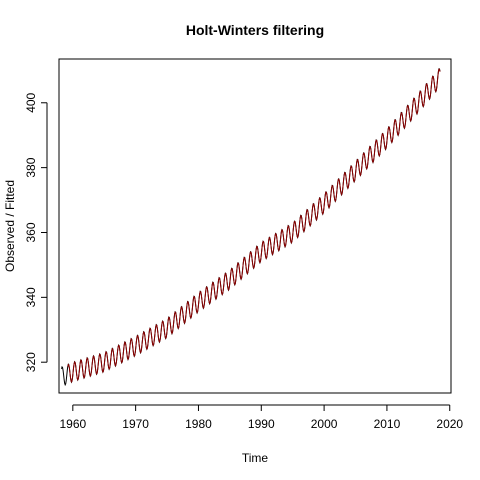  Describe the element at coordinates (255, 30) in the screenshot. I see `chart-title: Holt-Winters filtering` at that location.